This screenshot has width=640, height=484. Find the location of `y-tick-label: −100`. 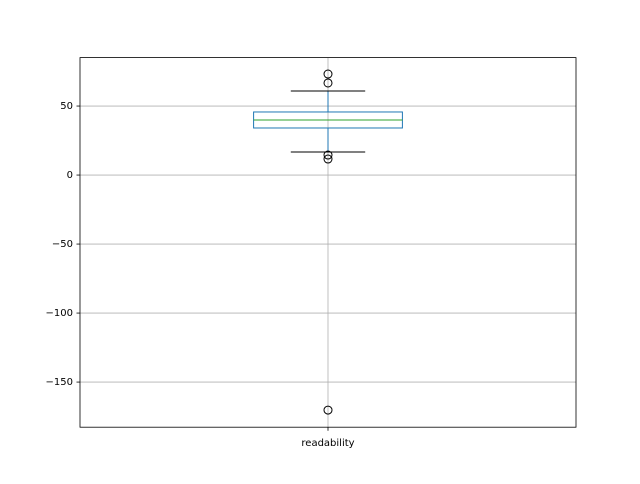

y-tick-label: −100 is located at coordinates (59, 313).